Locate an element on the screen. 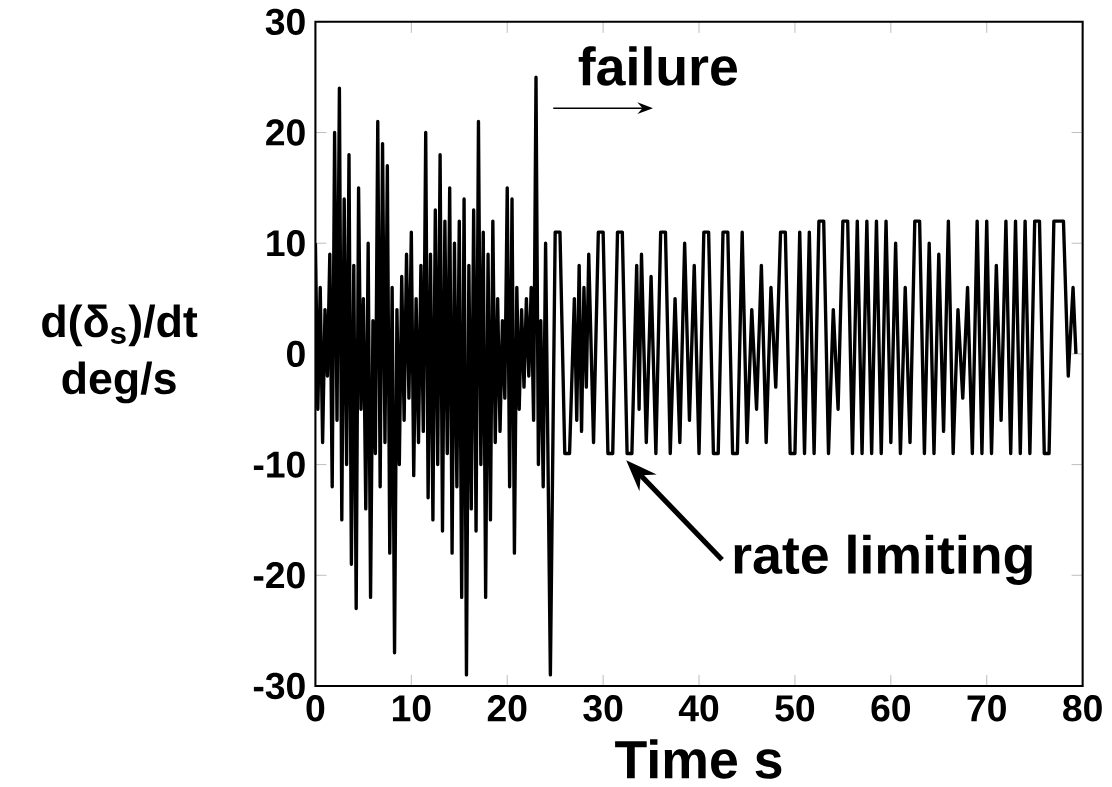  y-tick-label: 0 is located at coordinates (296, 353).